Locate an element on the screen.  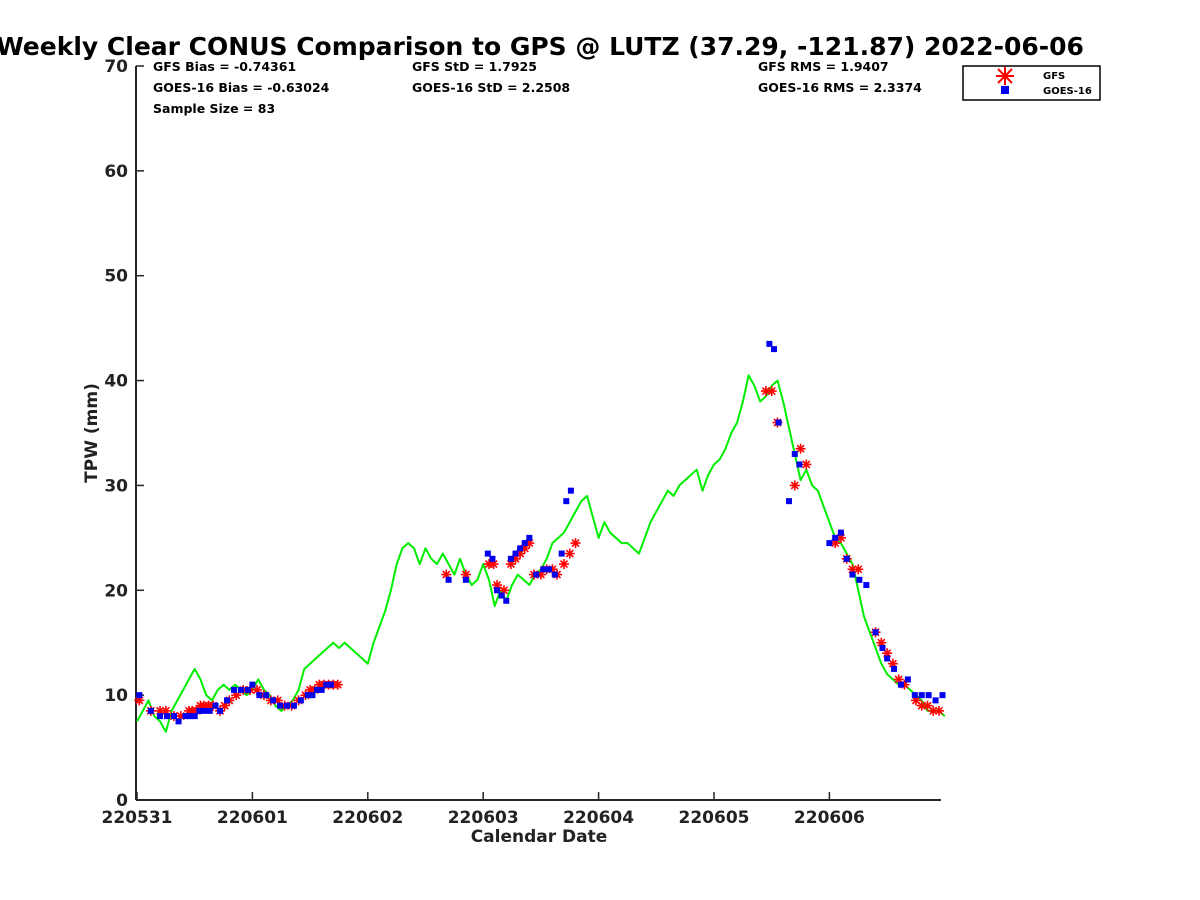
y-tick-label: 10 is located at coordinates (116, 696).